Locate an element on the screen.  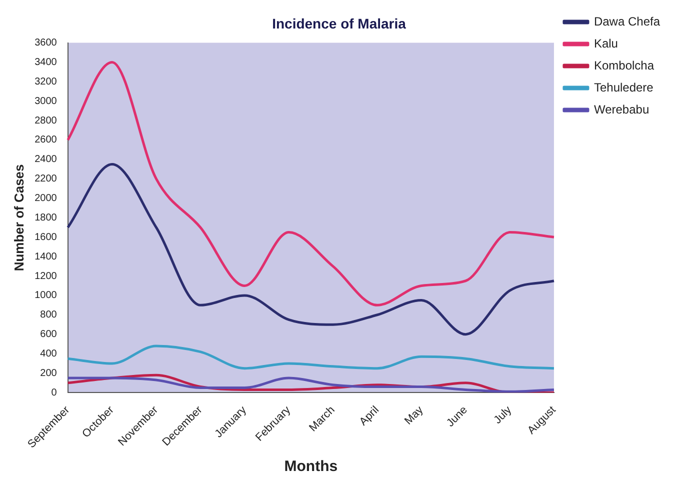
y-tick-label: 400 is located at coordinates (49, 354).